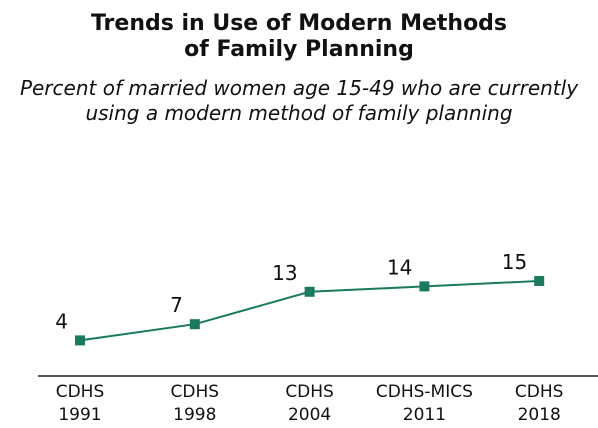 The image size is (598, 428). What do you see at coordinates (309, 403) in the screenshot?
I see `x-tick-label: CDHS 2004` at bounding box center [309, 403].